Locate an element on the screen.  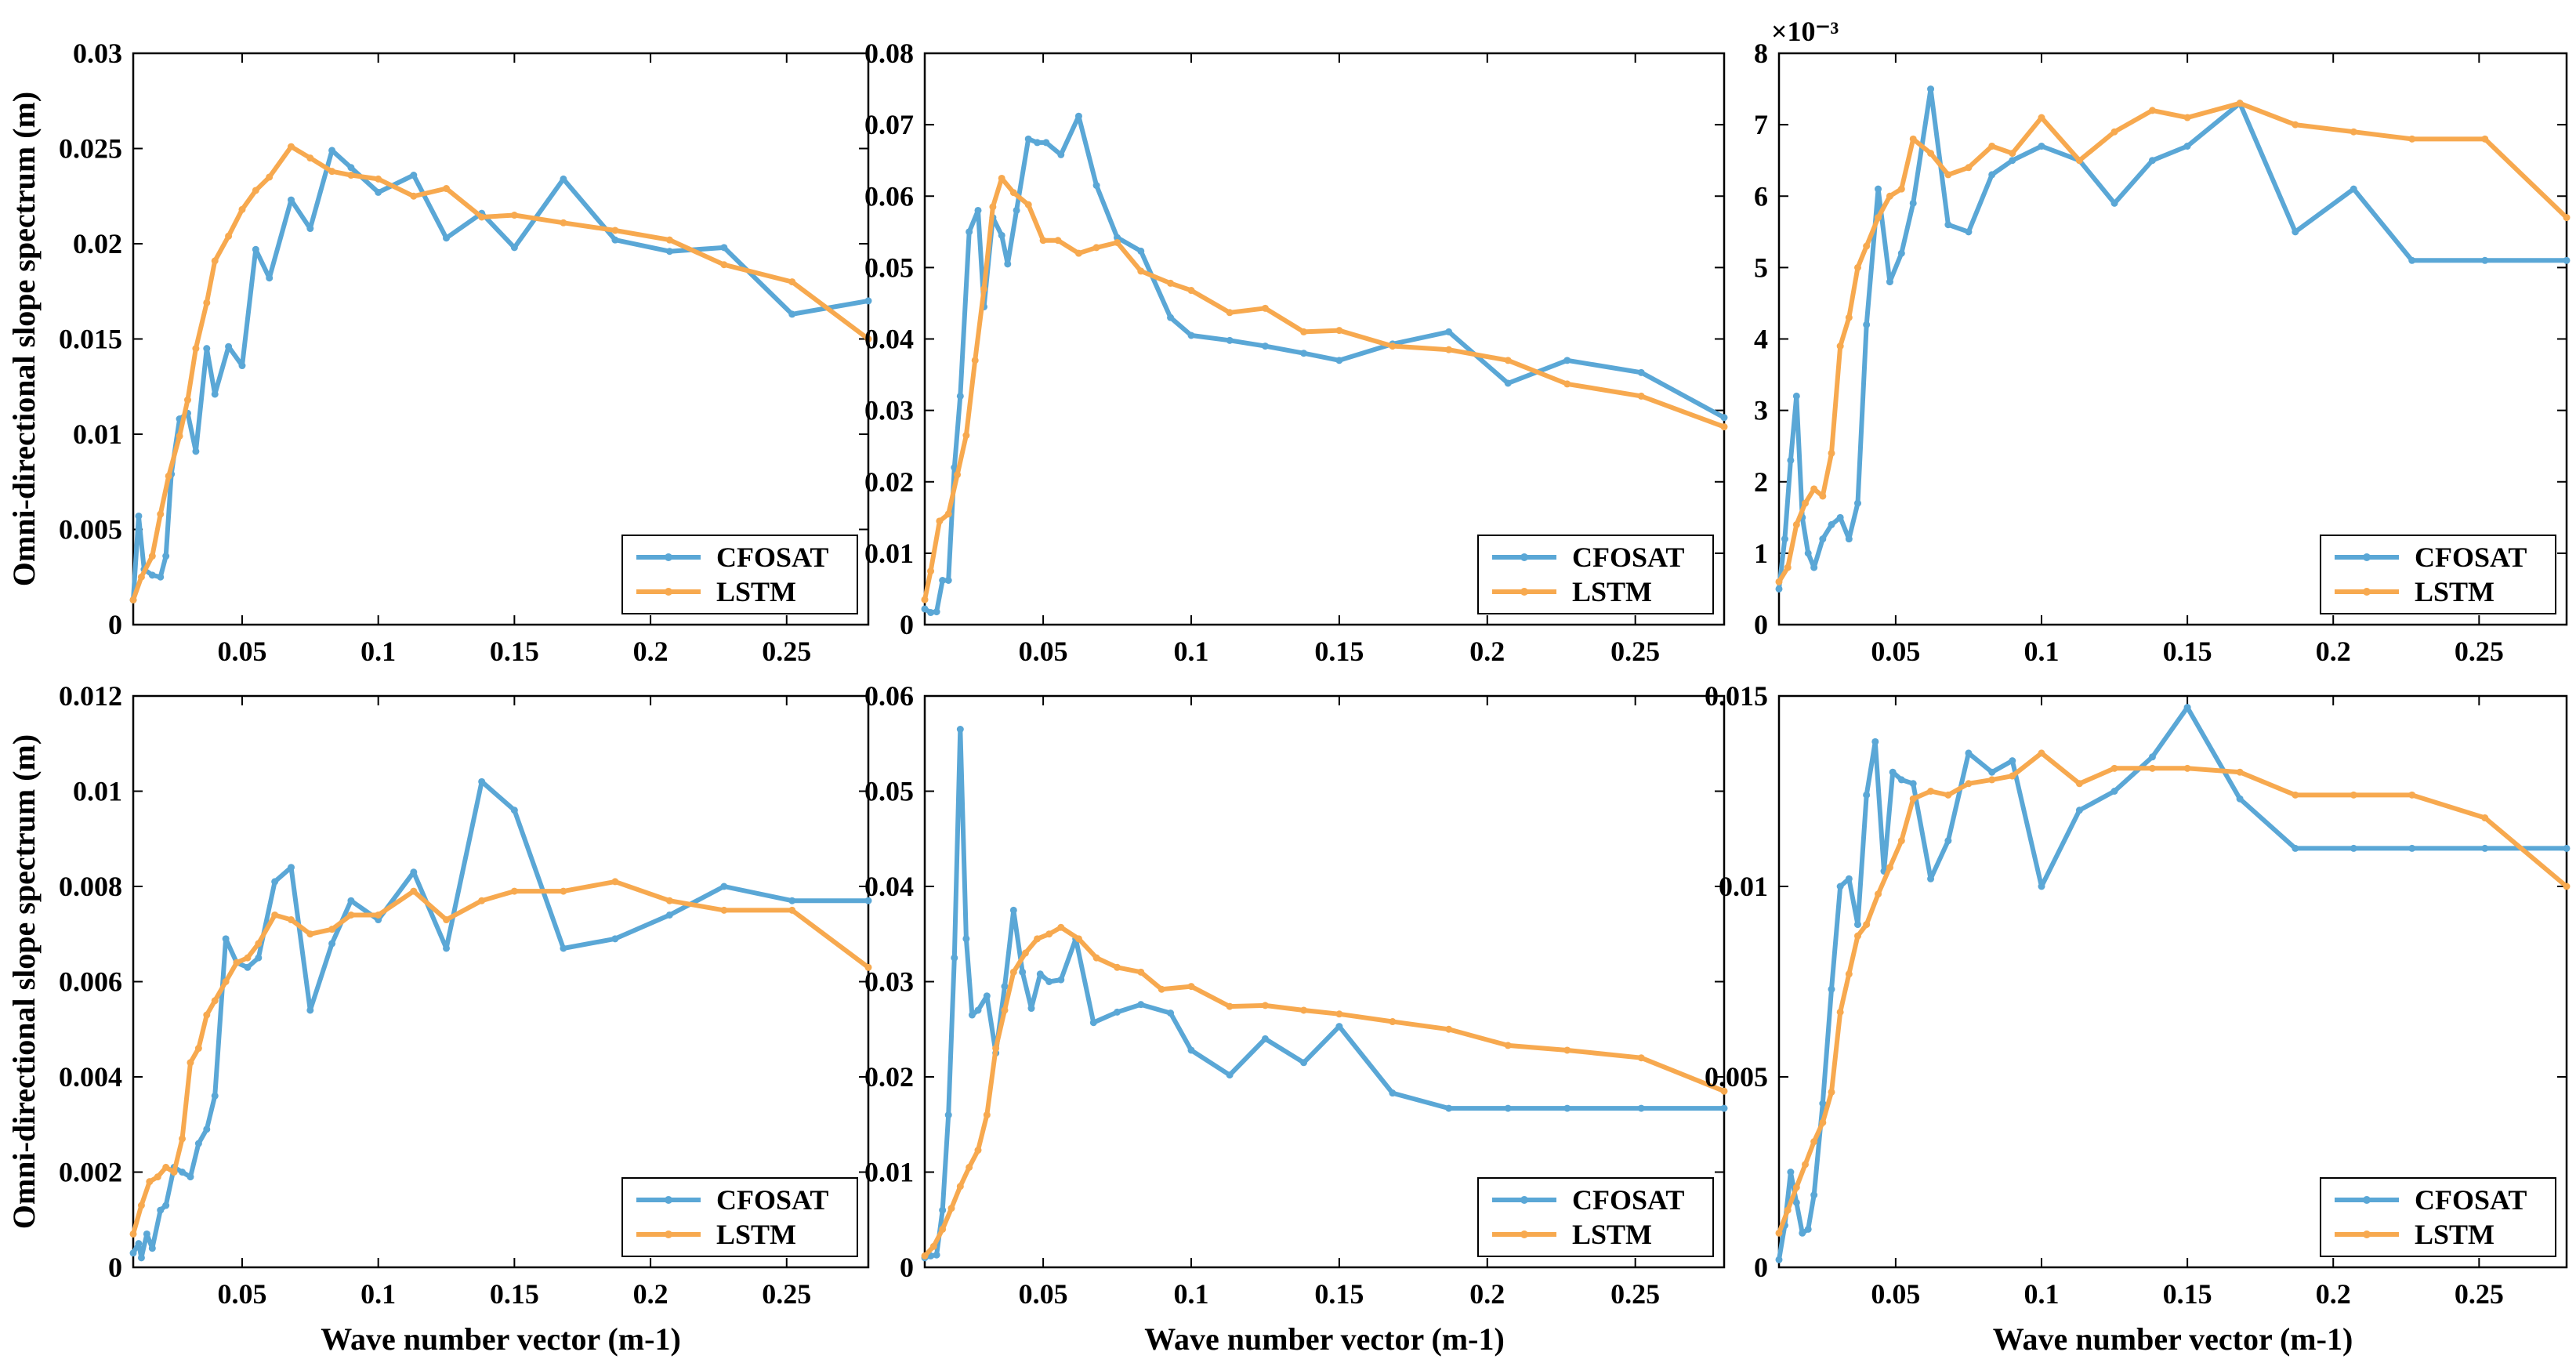
y-tick-label: 0.004 is located at coordinates (90, 1077).